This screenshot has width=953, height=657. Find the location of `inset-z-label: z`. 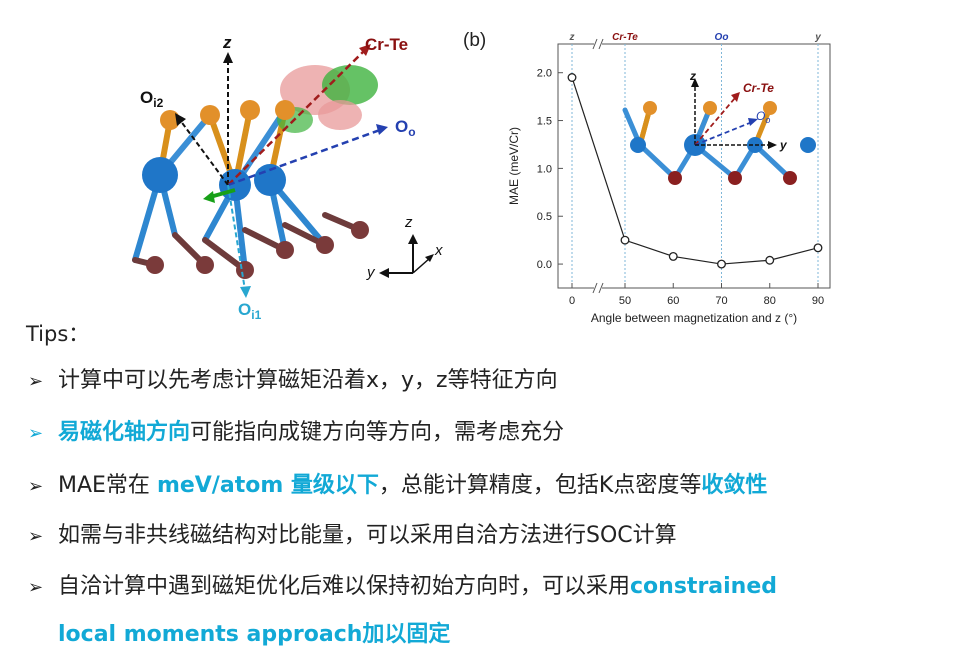

inset-z-label: z is located at coordinates (692, 76).